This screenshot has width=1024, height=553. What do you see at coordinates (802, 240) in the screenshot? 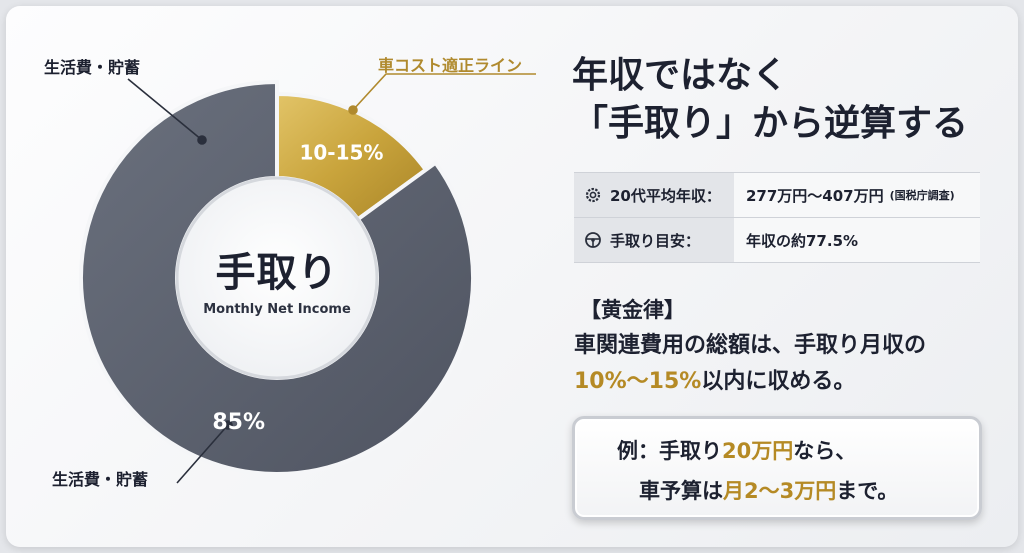
I see `info-val-takehome-text: 年収の約77.5%` at bounding box center [802, 240].